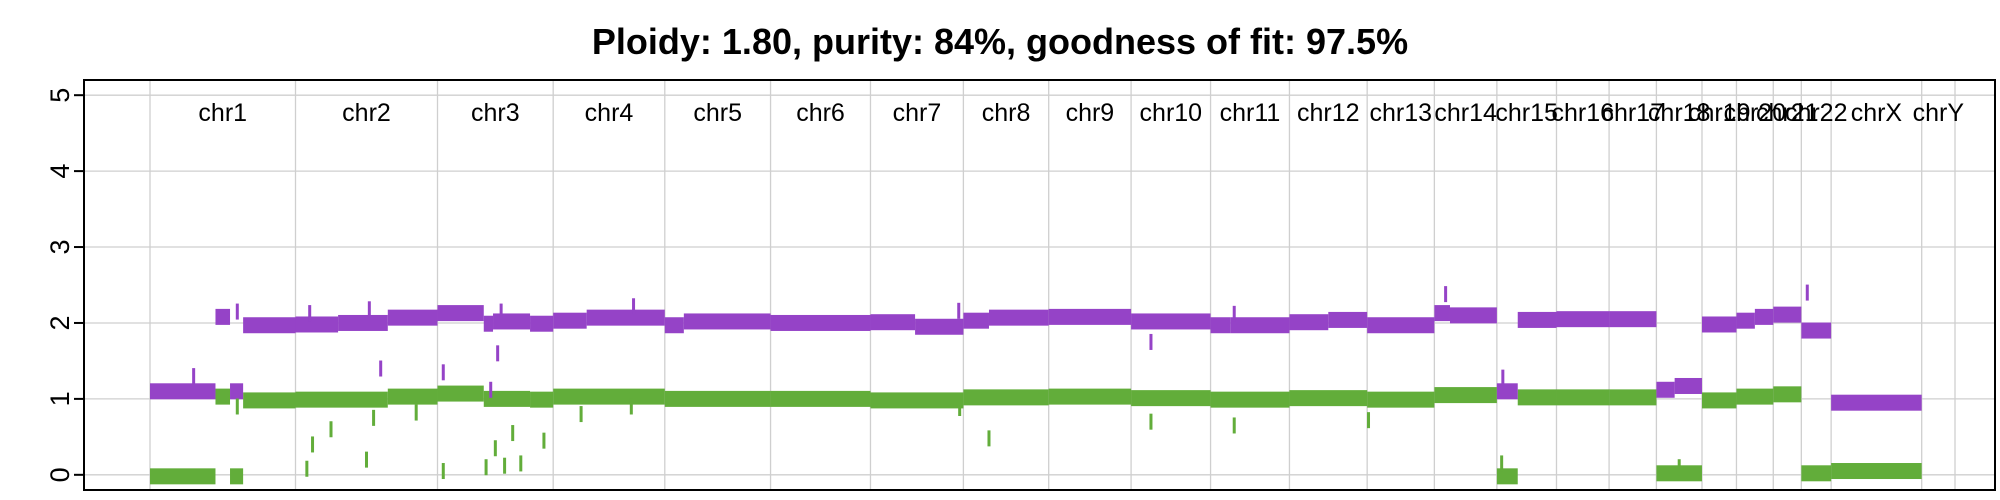 This screenshot has height=500, width=2000. I want to click on y-tick-label: 4, so click(60, 171).